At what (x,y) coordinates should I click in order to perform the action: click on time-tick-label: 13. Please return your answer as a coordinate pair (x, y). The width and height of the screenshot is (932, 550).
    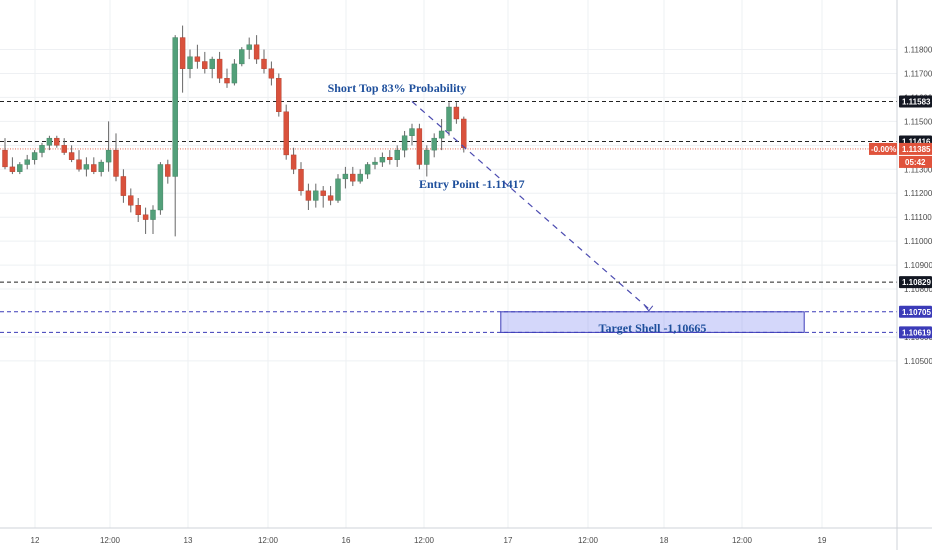
    Looking at the image, I should click on (188, 540).